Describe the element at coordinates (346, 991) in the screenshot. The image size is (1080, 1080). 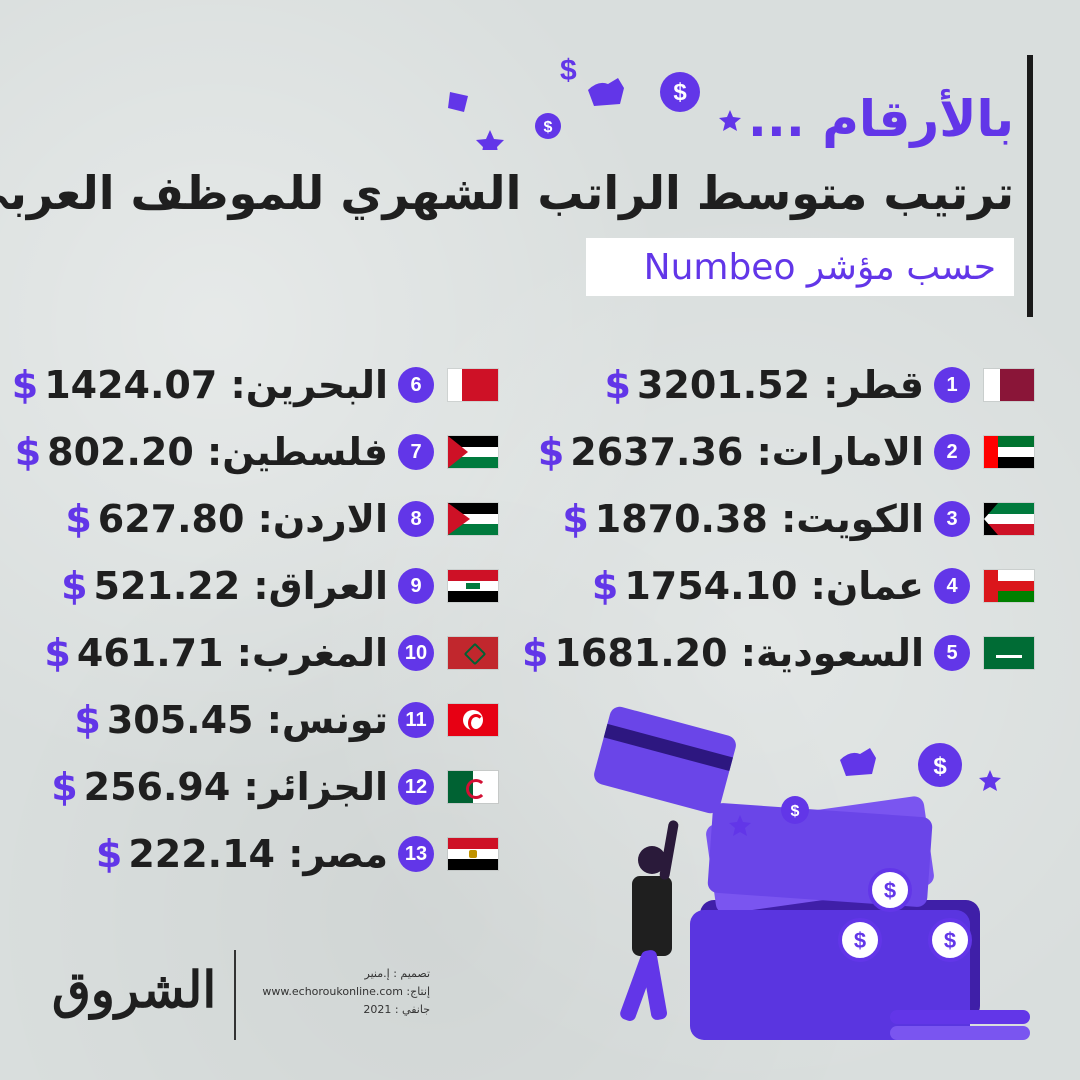
I see `production-credit: إنتاج: www.echoroukonline.com` at that location.